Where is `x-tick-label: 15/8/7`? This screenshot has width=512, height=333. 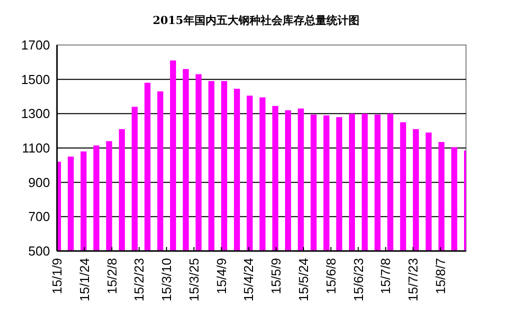 x-tick-label: 15/8/7 is located at coordinates (440, 276).